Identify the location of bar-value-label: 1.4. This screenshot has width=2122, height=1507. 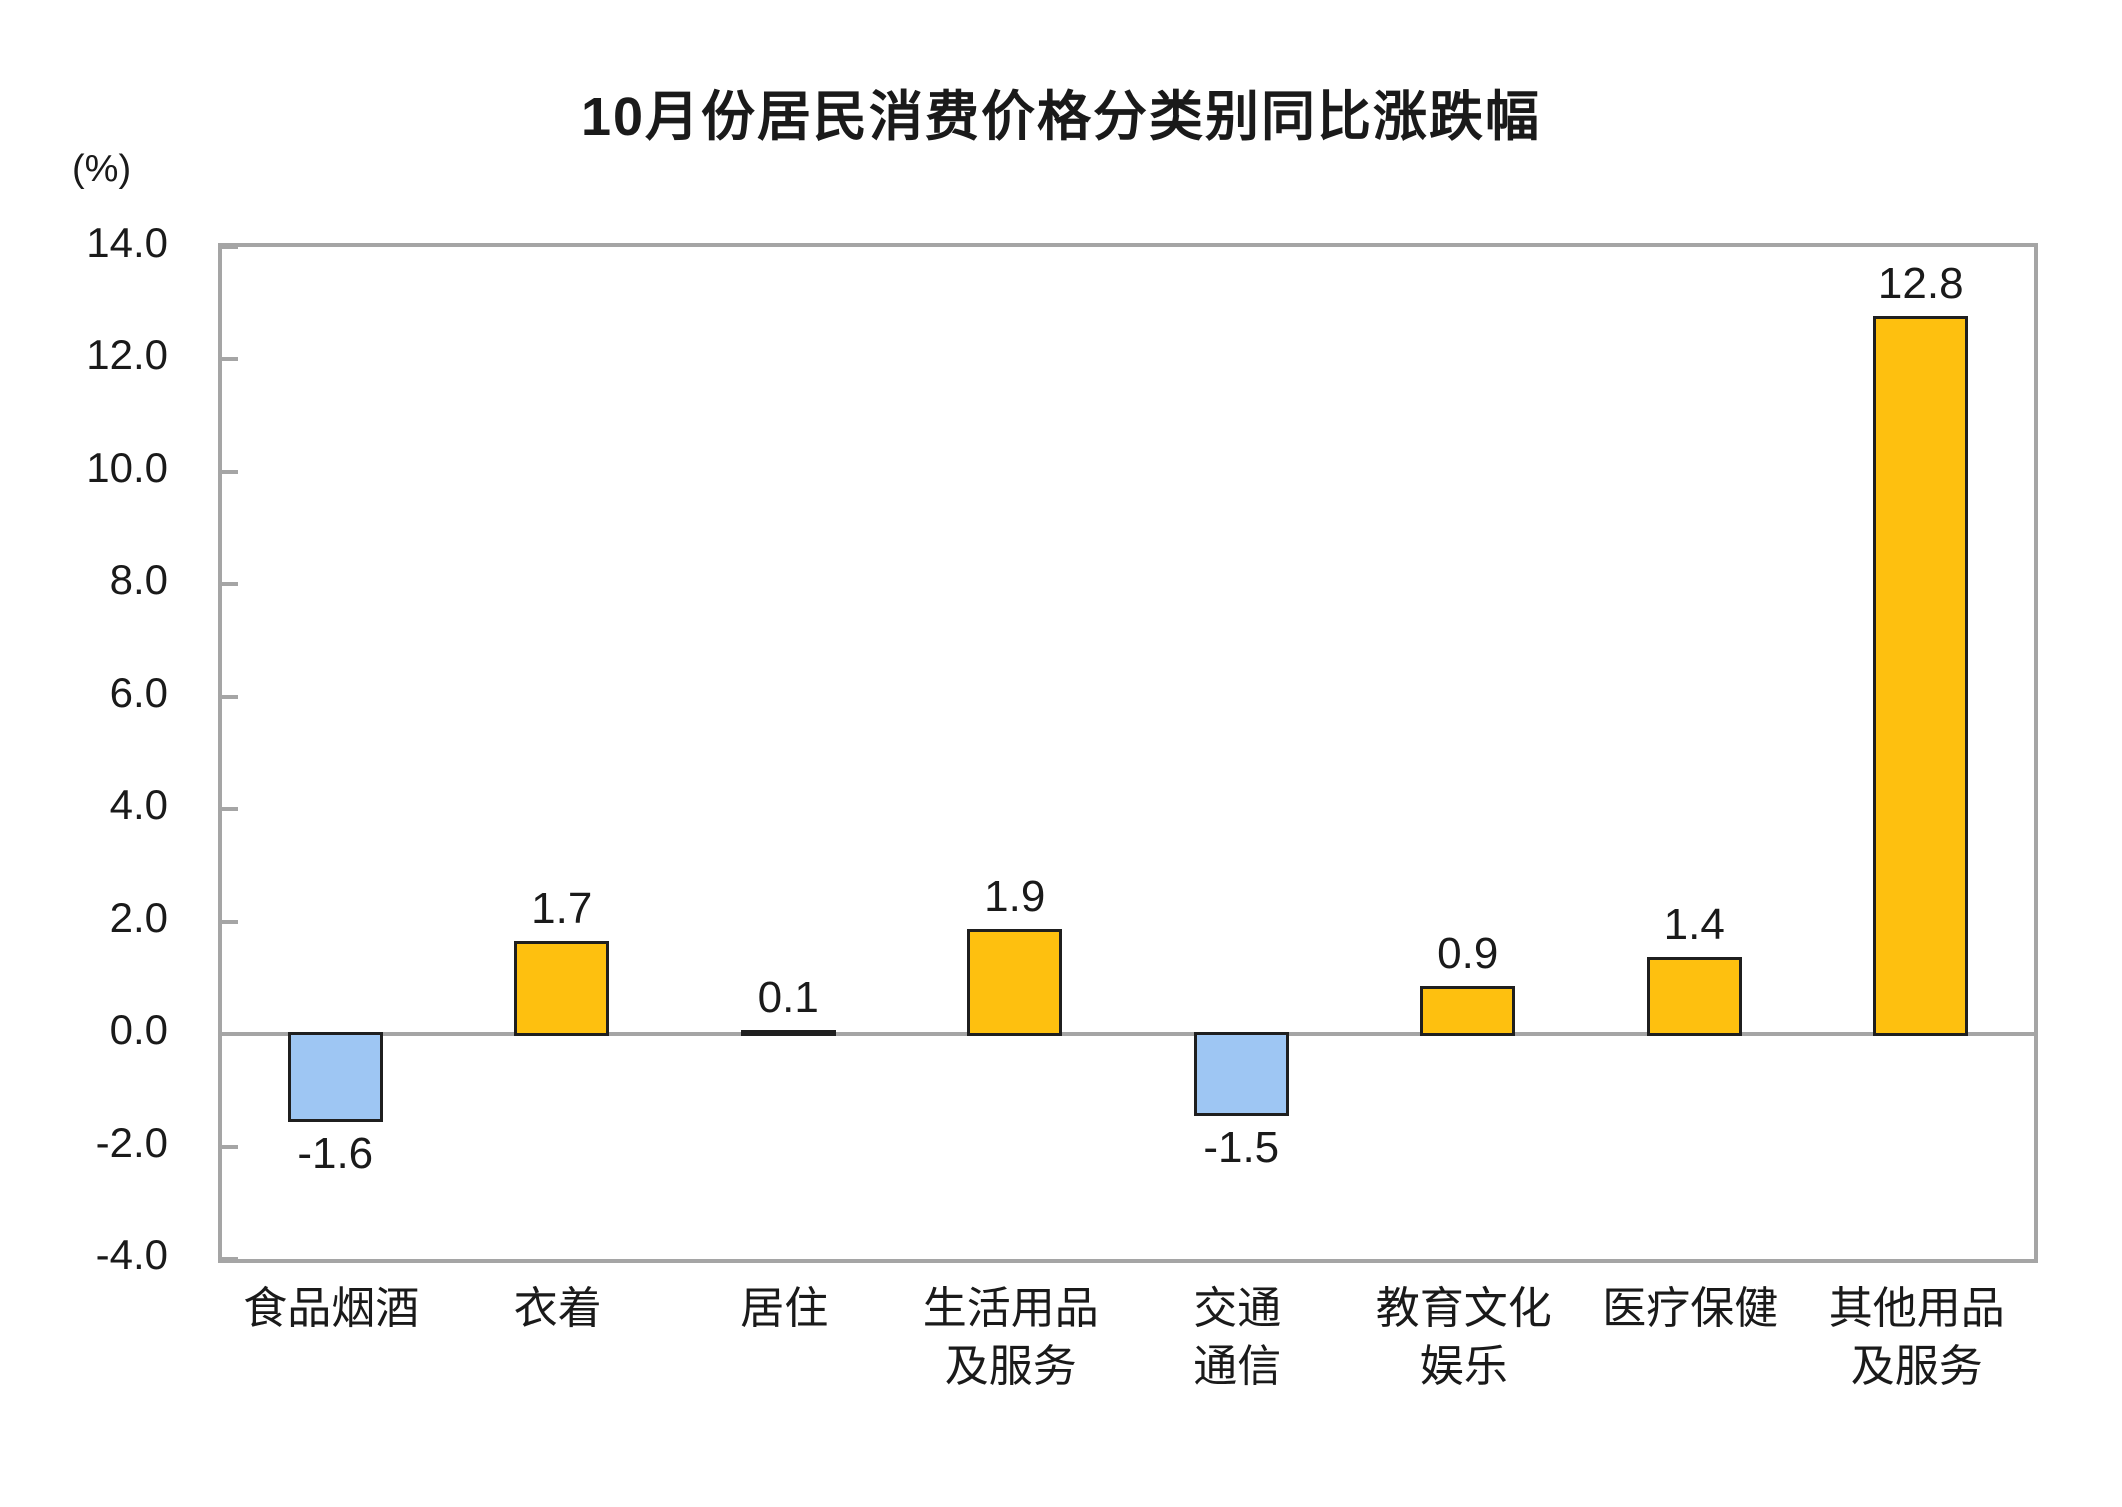
(1694, 925).